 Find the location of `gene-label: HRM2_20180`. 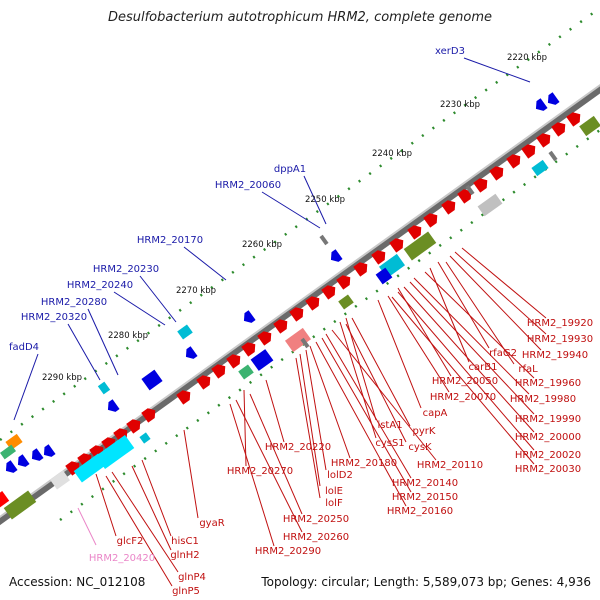

gene-label: HRM2_20180 is located at coordinates (364, 463).